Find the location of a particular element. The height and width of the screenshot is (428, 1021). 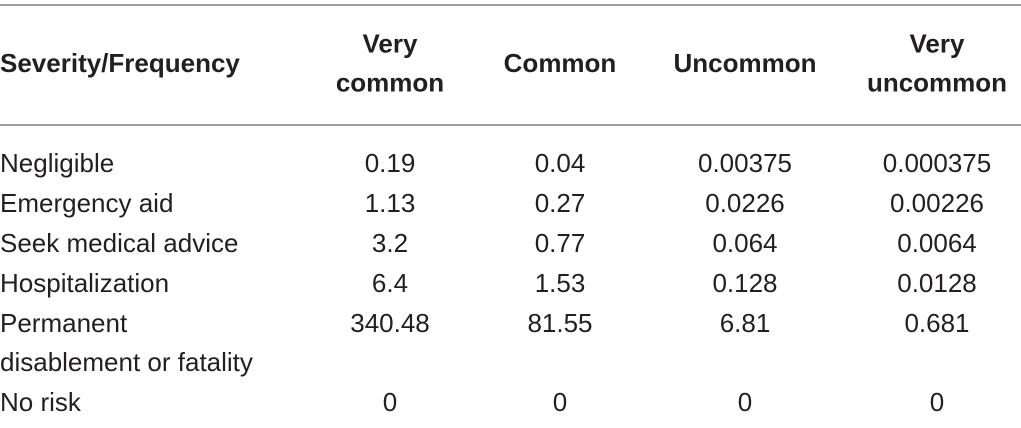

column-header: Severity/Frequency is located at coordinates (120, 63).